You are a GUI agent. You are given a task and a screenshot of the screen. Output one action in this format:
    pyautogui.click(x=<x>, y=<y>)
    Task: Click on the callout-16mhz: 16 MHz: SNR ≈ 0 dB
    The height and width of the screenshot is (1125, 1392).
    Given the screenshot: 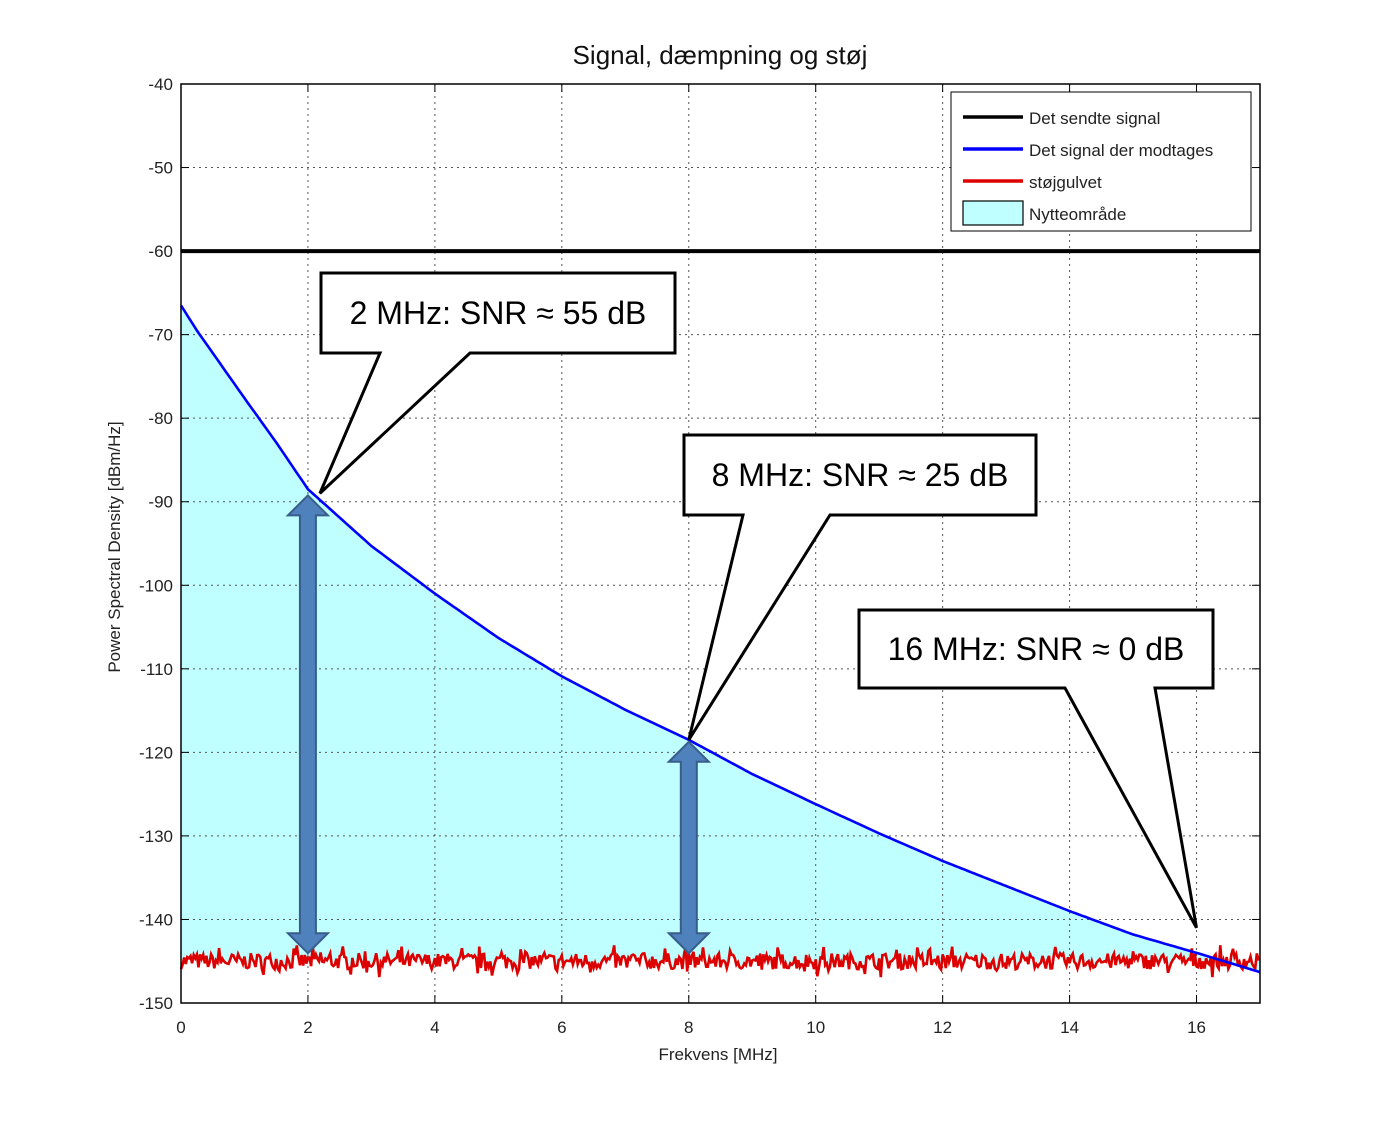 What is the action you would take?
    pyautogui.click(x=1036, y=768)
    